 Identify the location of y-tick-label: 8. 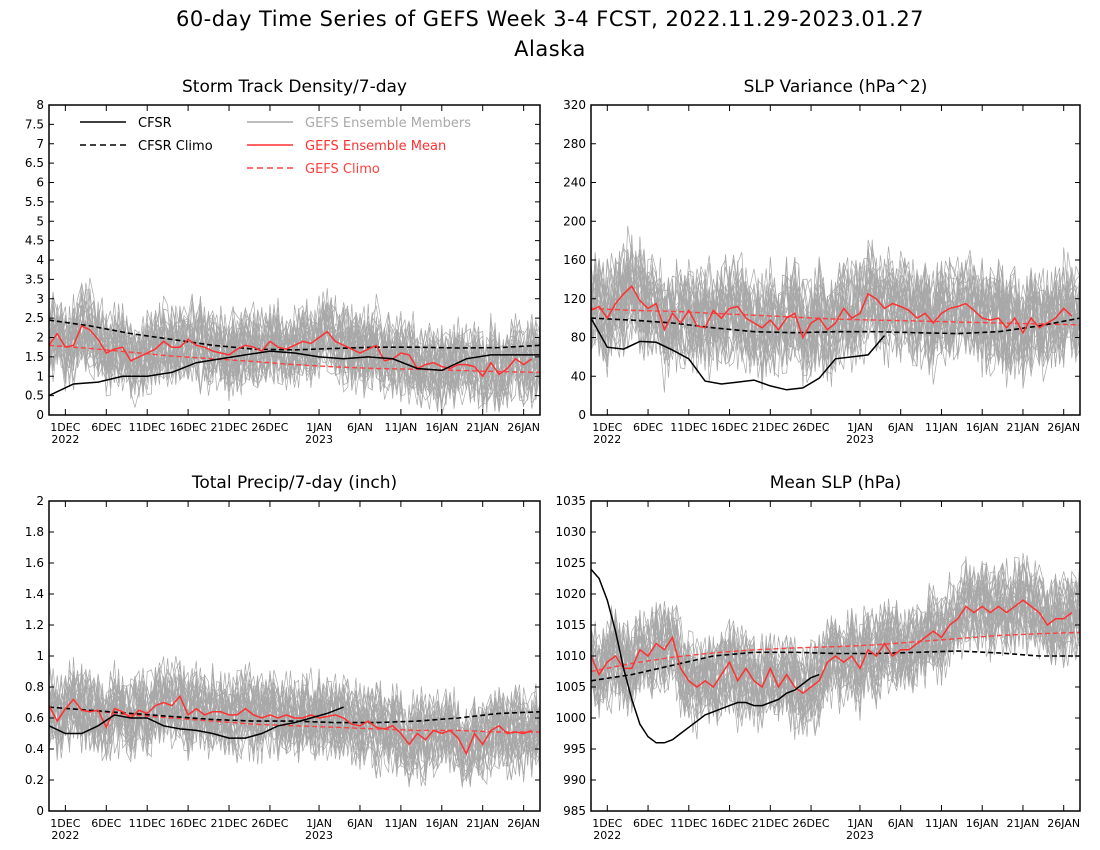
(40, 105).